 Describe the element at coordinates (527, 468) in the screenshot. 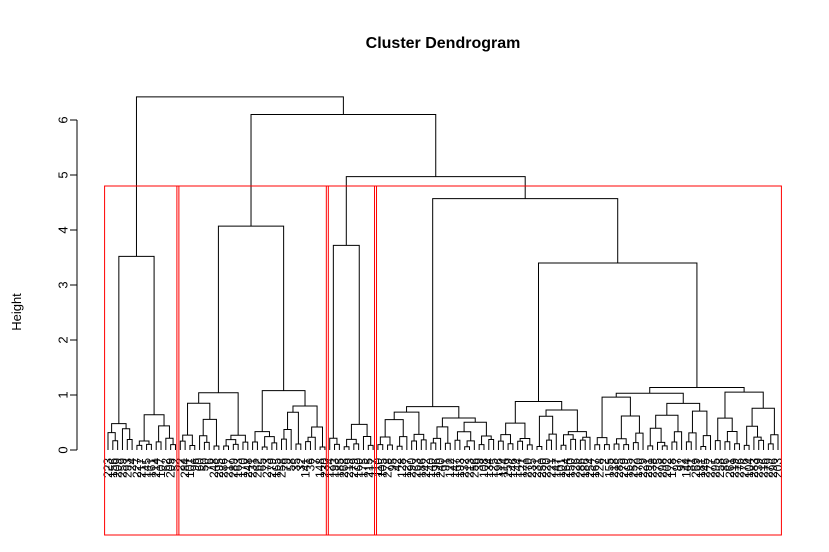

I see `leaf-label: 270` at that location.